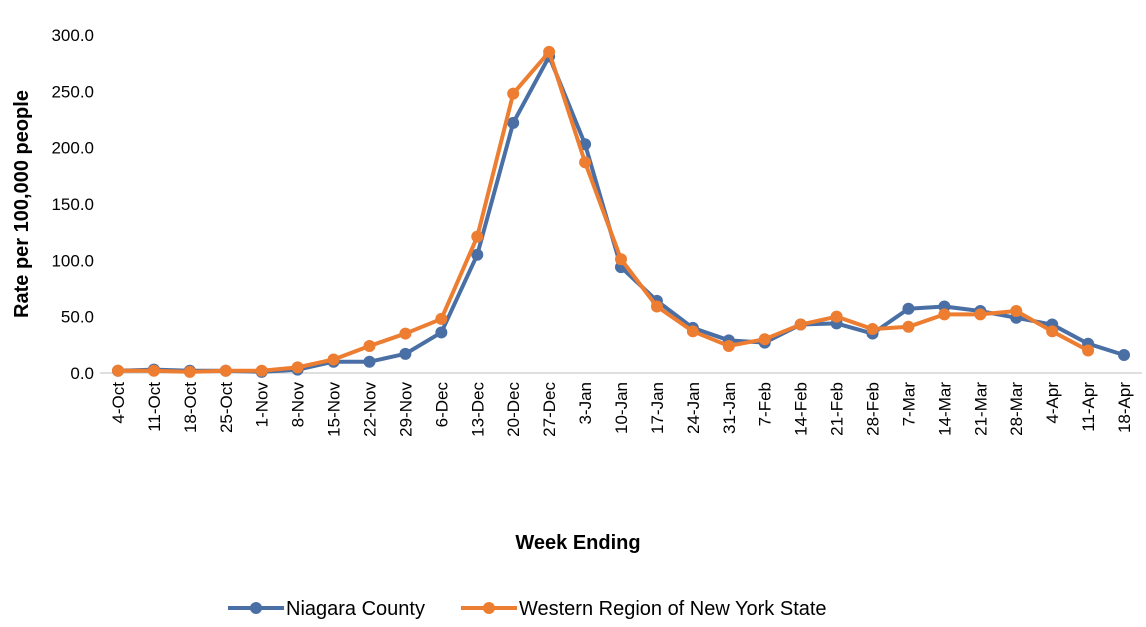 The image size is (1146, 627). I want to click on x-tick-label: 11-Oct, so click(154, 407).